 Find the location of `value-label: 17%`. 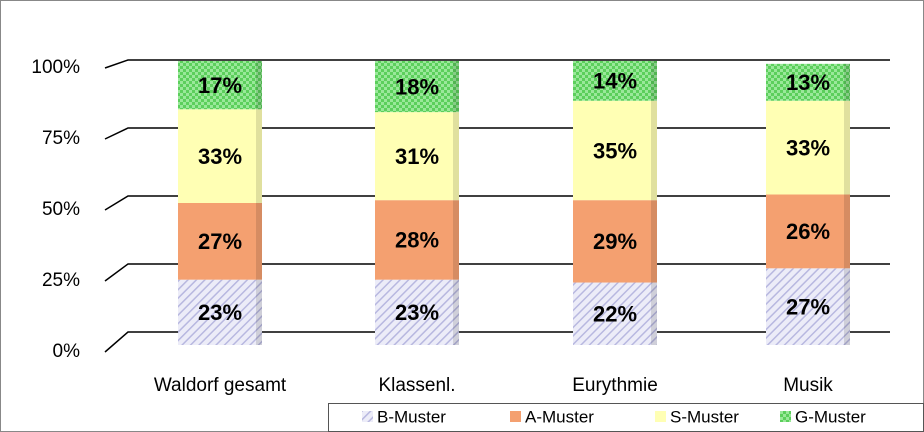

value-label: 17% is located at coordinates (220, 85).